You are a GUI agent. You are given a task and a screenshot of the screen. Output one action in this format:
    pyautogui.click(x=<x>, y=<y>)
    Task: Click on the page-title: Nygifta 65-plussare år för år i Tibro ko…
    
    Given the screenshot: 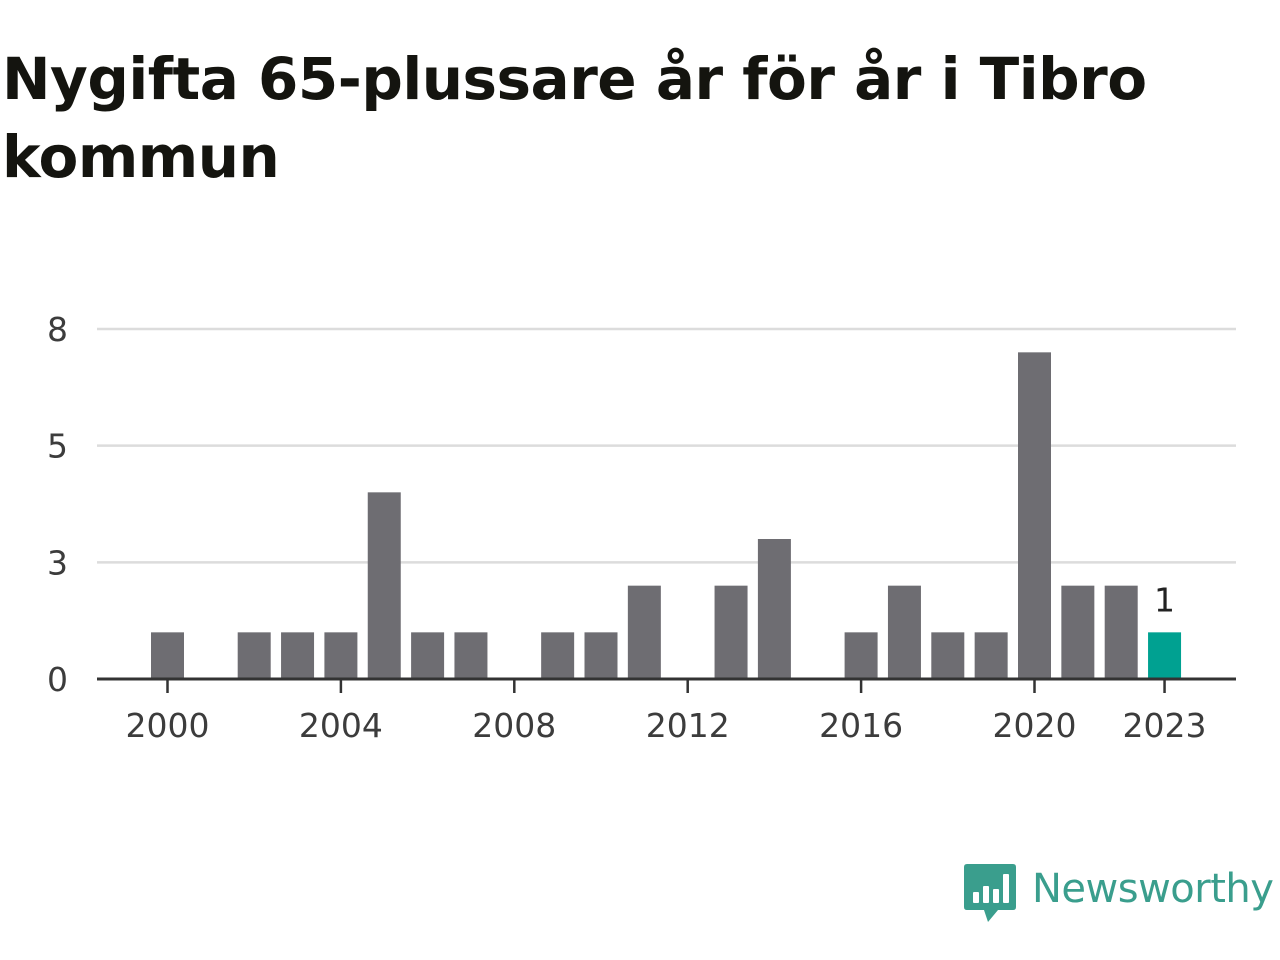 What is the action you would take?
    pyautogui.click(x=574, y=118)
    